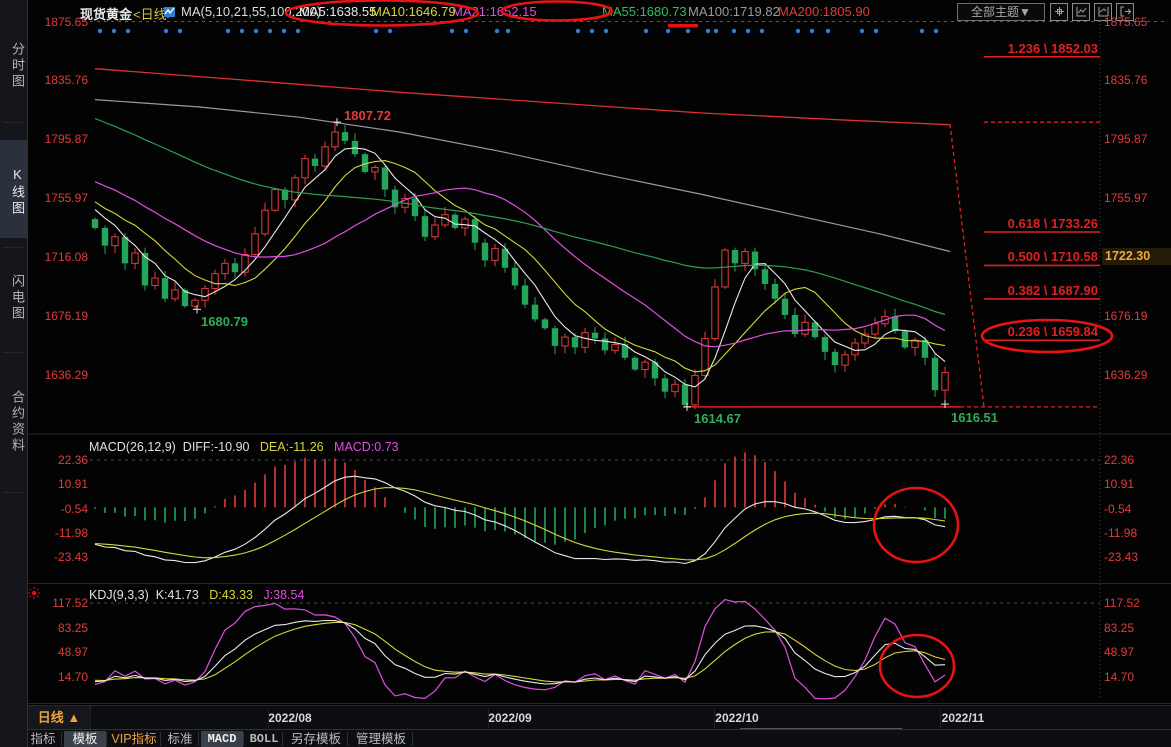 This screenshot has width=1171, height=747. I want to click on ma200-value: MA200:1805.90, so click(824, 11).